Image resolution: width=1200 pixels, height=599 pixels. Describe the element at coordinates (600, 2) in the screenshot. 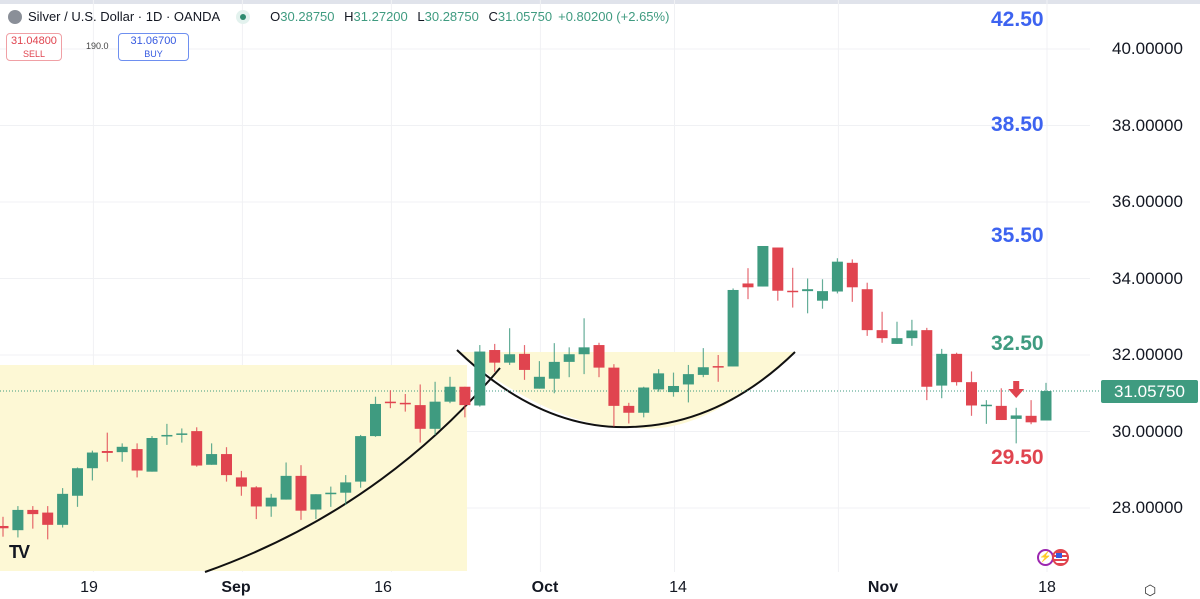

I see `top-border` at that location.